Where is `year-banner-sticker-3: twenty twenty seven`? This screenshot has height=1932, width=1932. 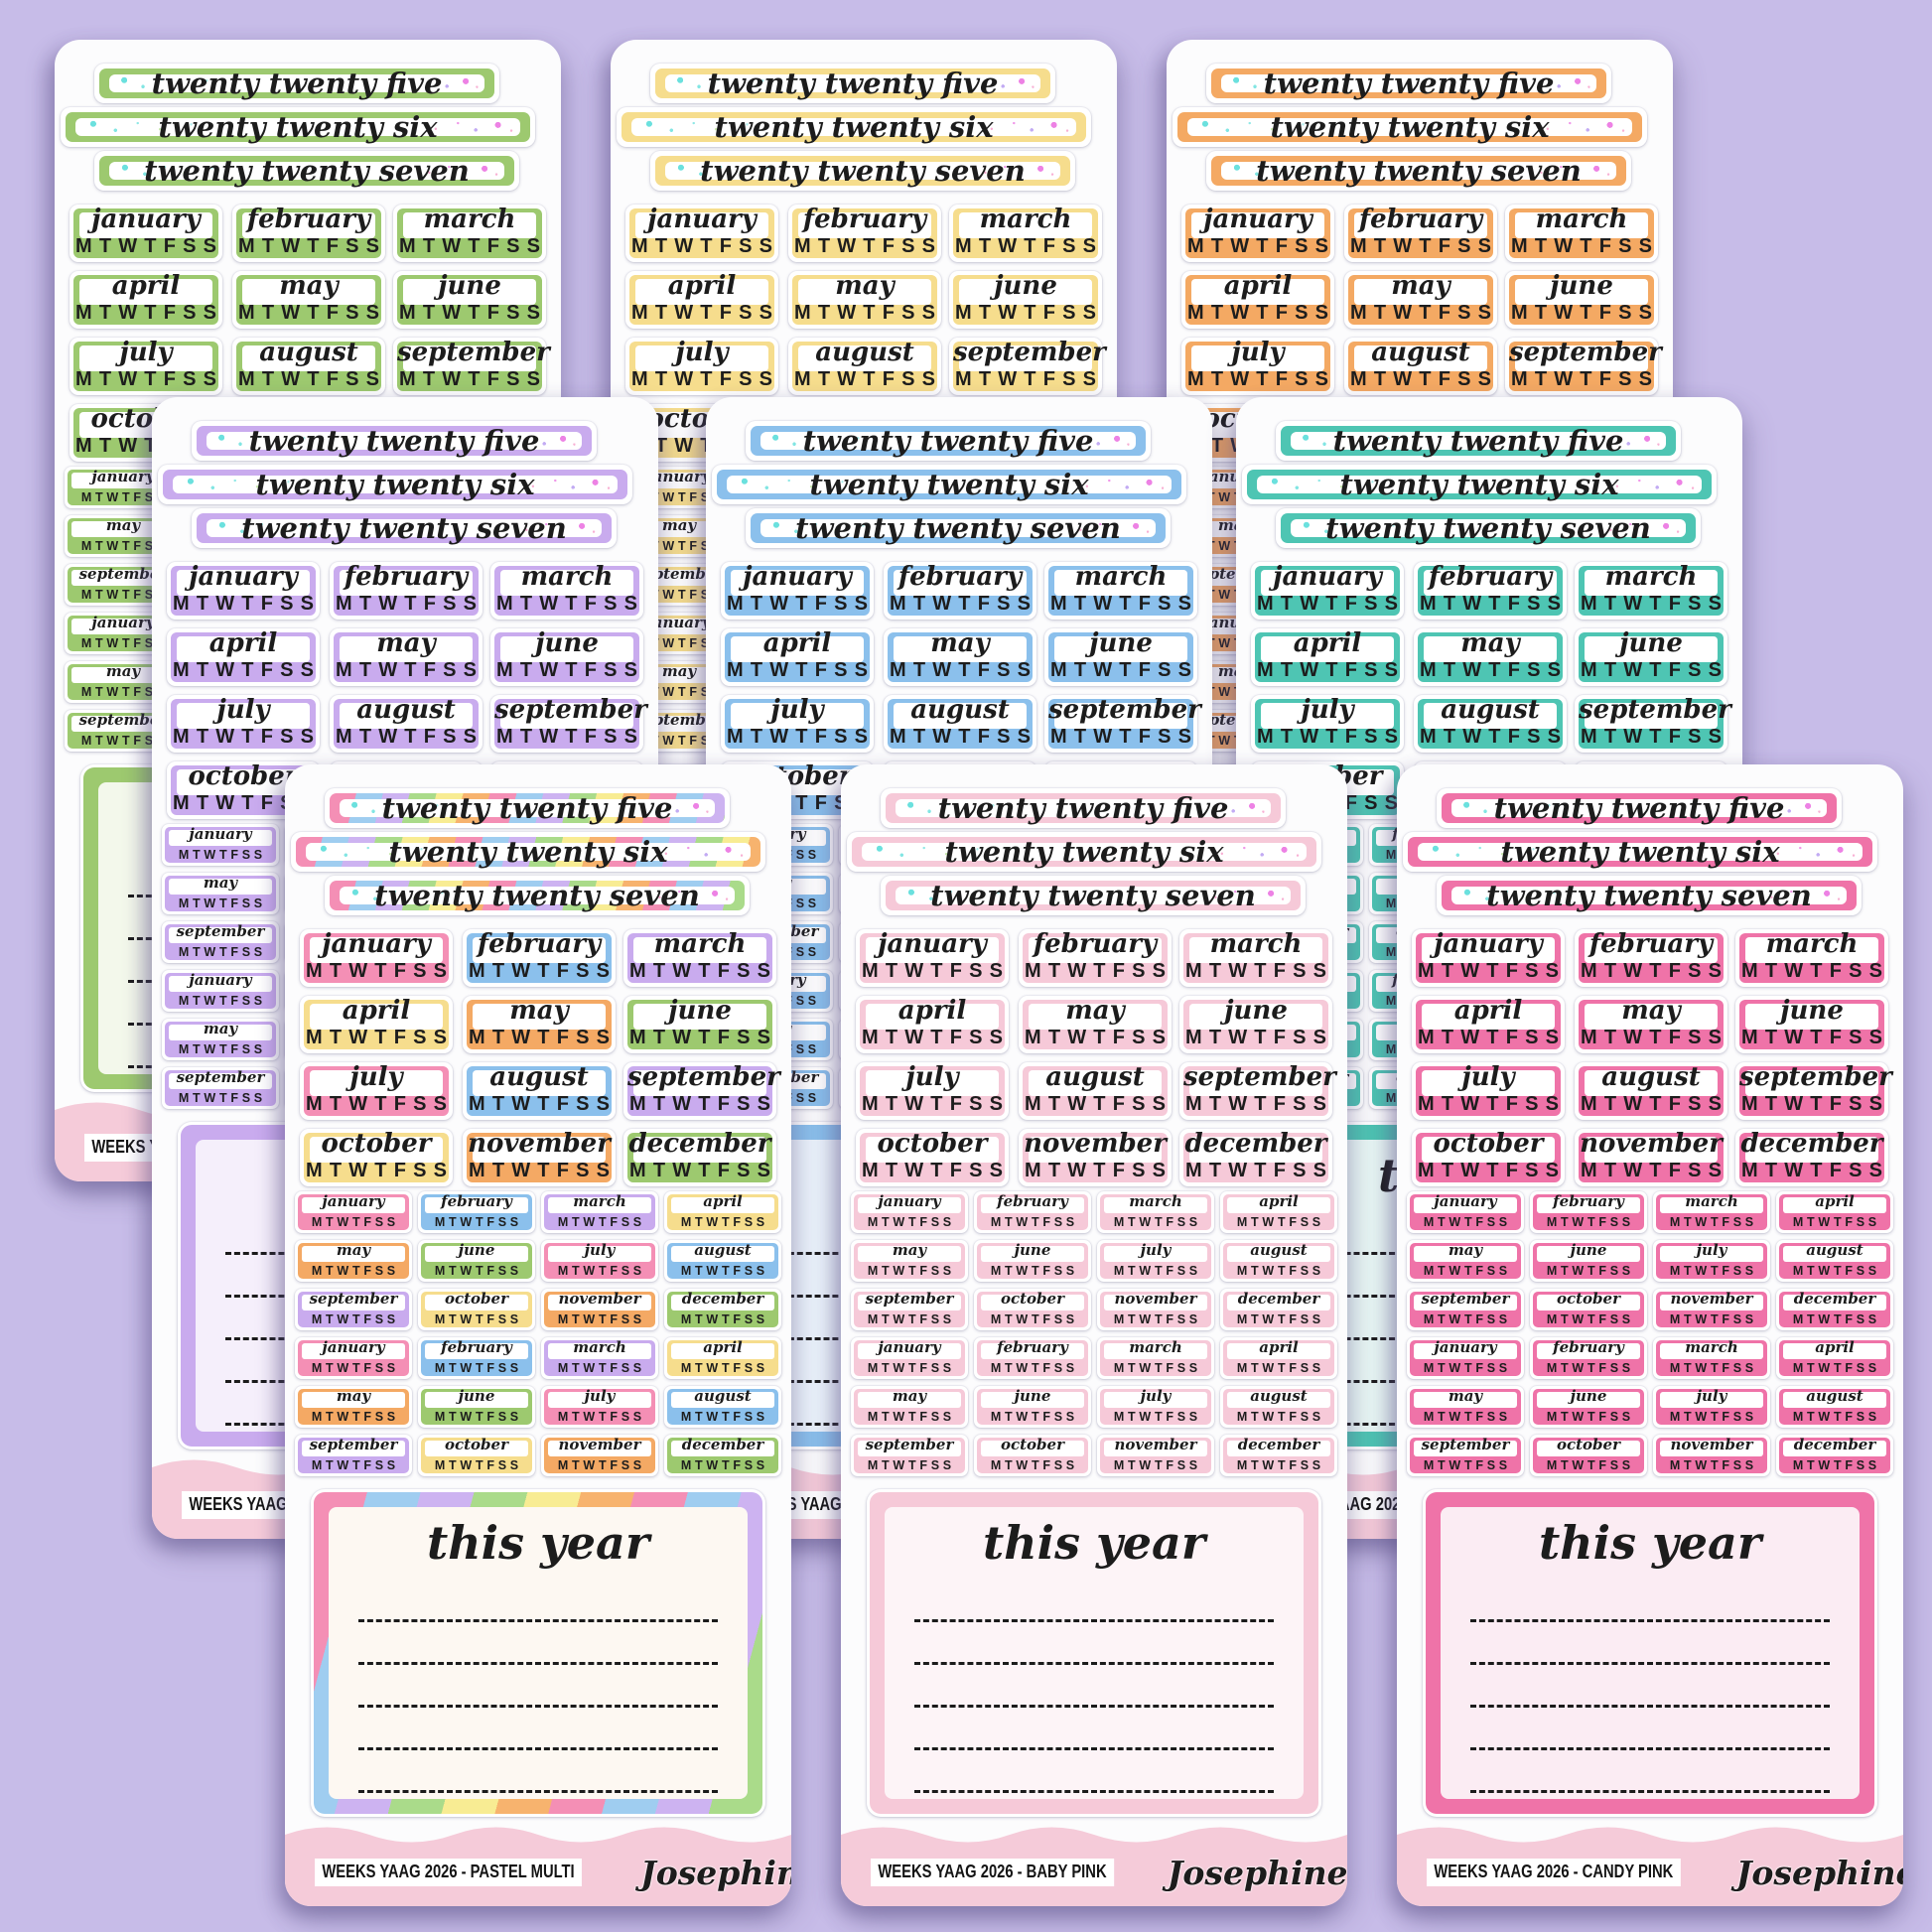 year-banner-sticker-3: twenty twenty seven is located at coordinates (306, 171).